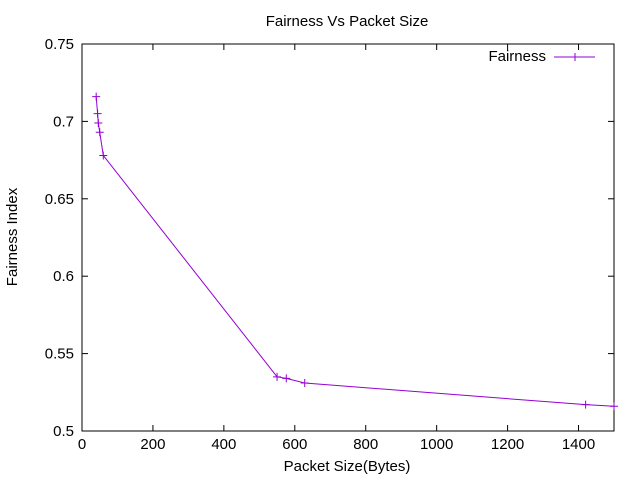  Describe the element at coordinates (436, 444) in the screenshot. I see `x-tick-label: 1000` at that location.